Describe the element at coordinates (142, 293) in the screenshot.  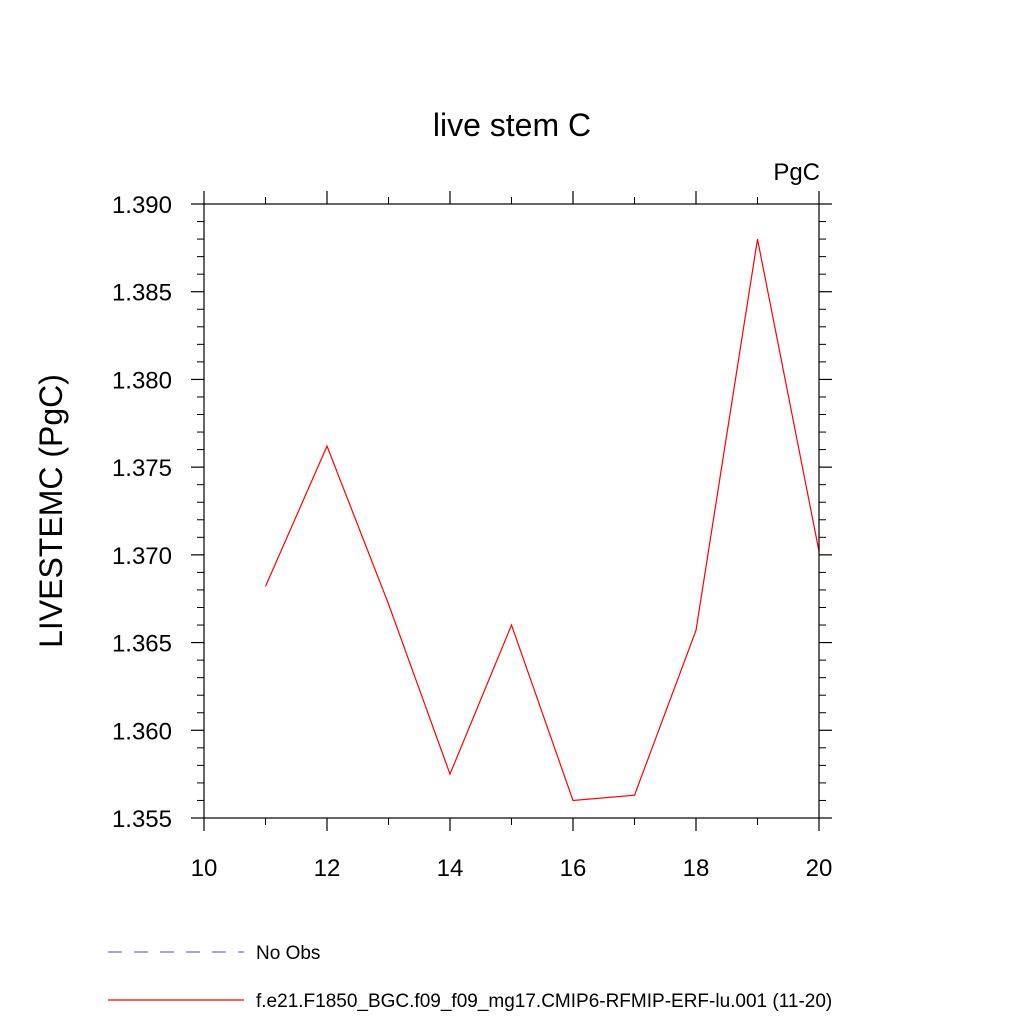
I see `y-tick-label: 1.385` at that location.